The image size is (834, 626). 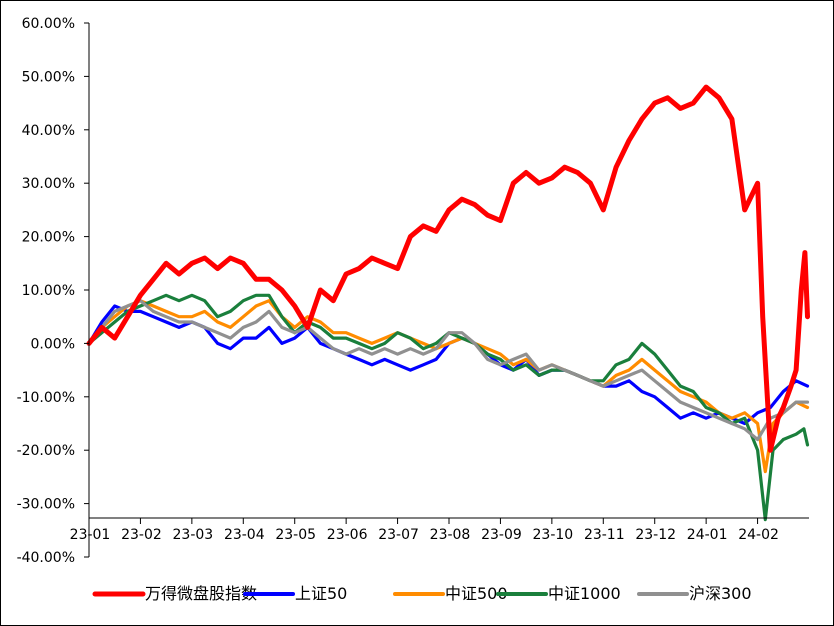 What do you see at coordinates (422, 593) in the screenshot?
I see `legend: 万得微盘股指数 上证50 中证500 中证1000 沪深300` at bounding box center [422, 593].